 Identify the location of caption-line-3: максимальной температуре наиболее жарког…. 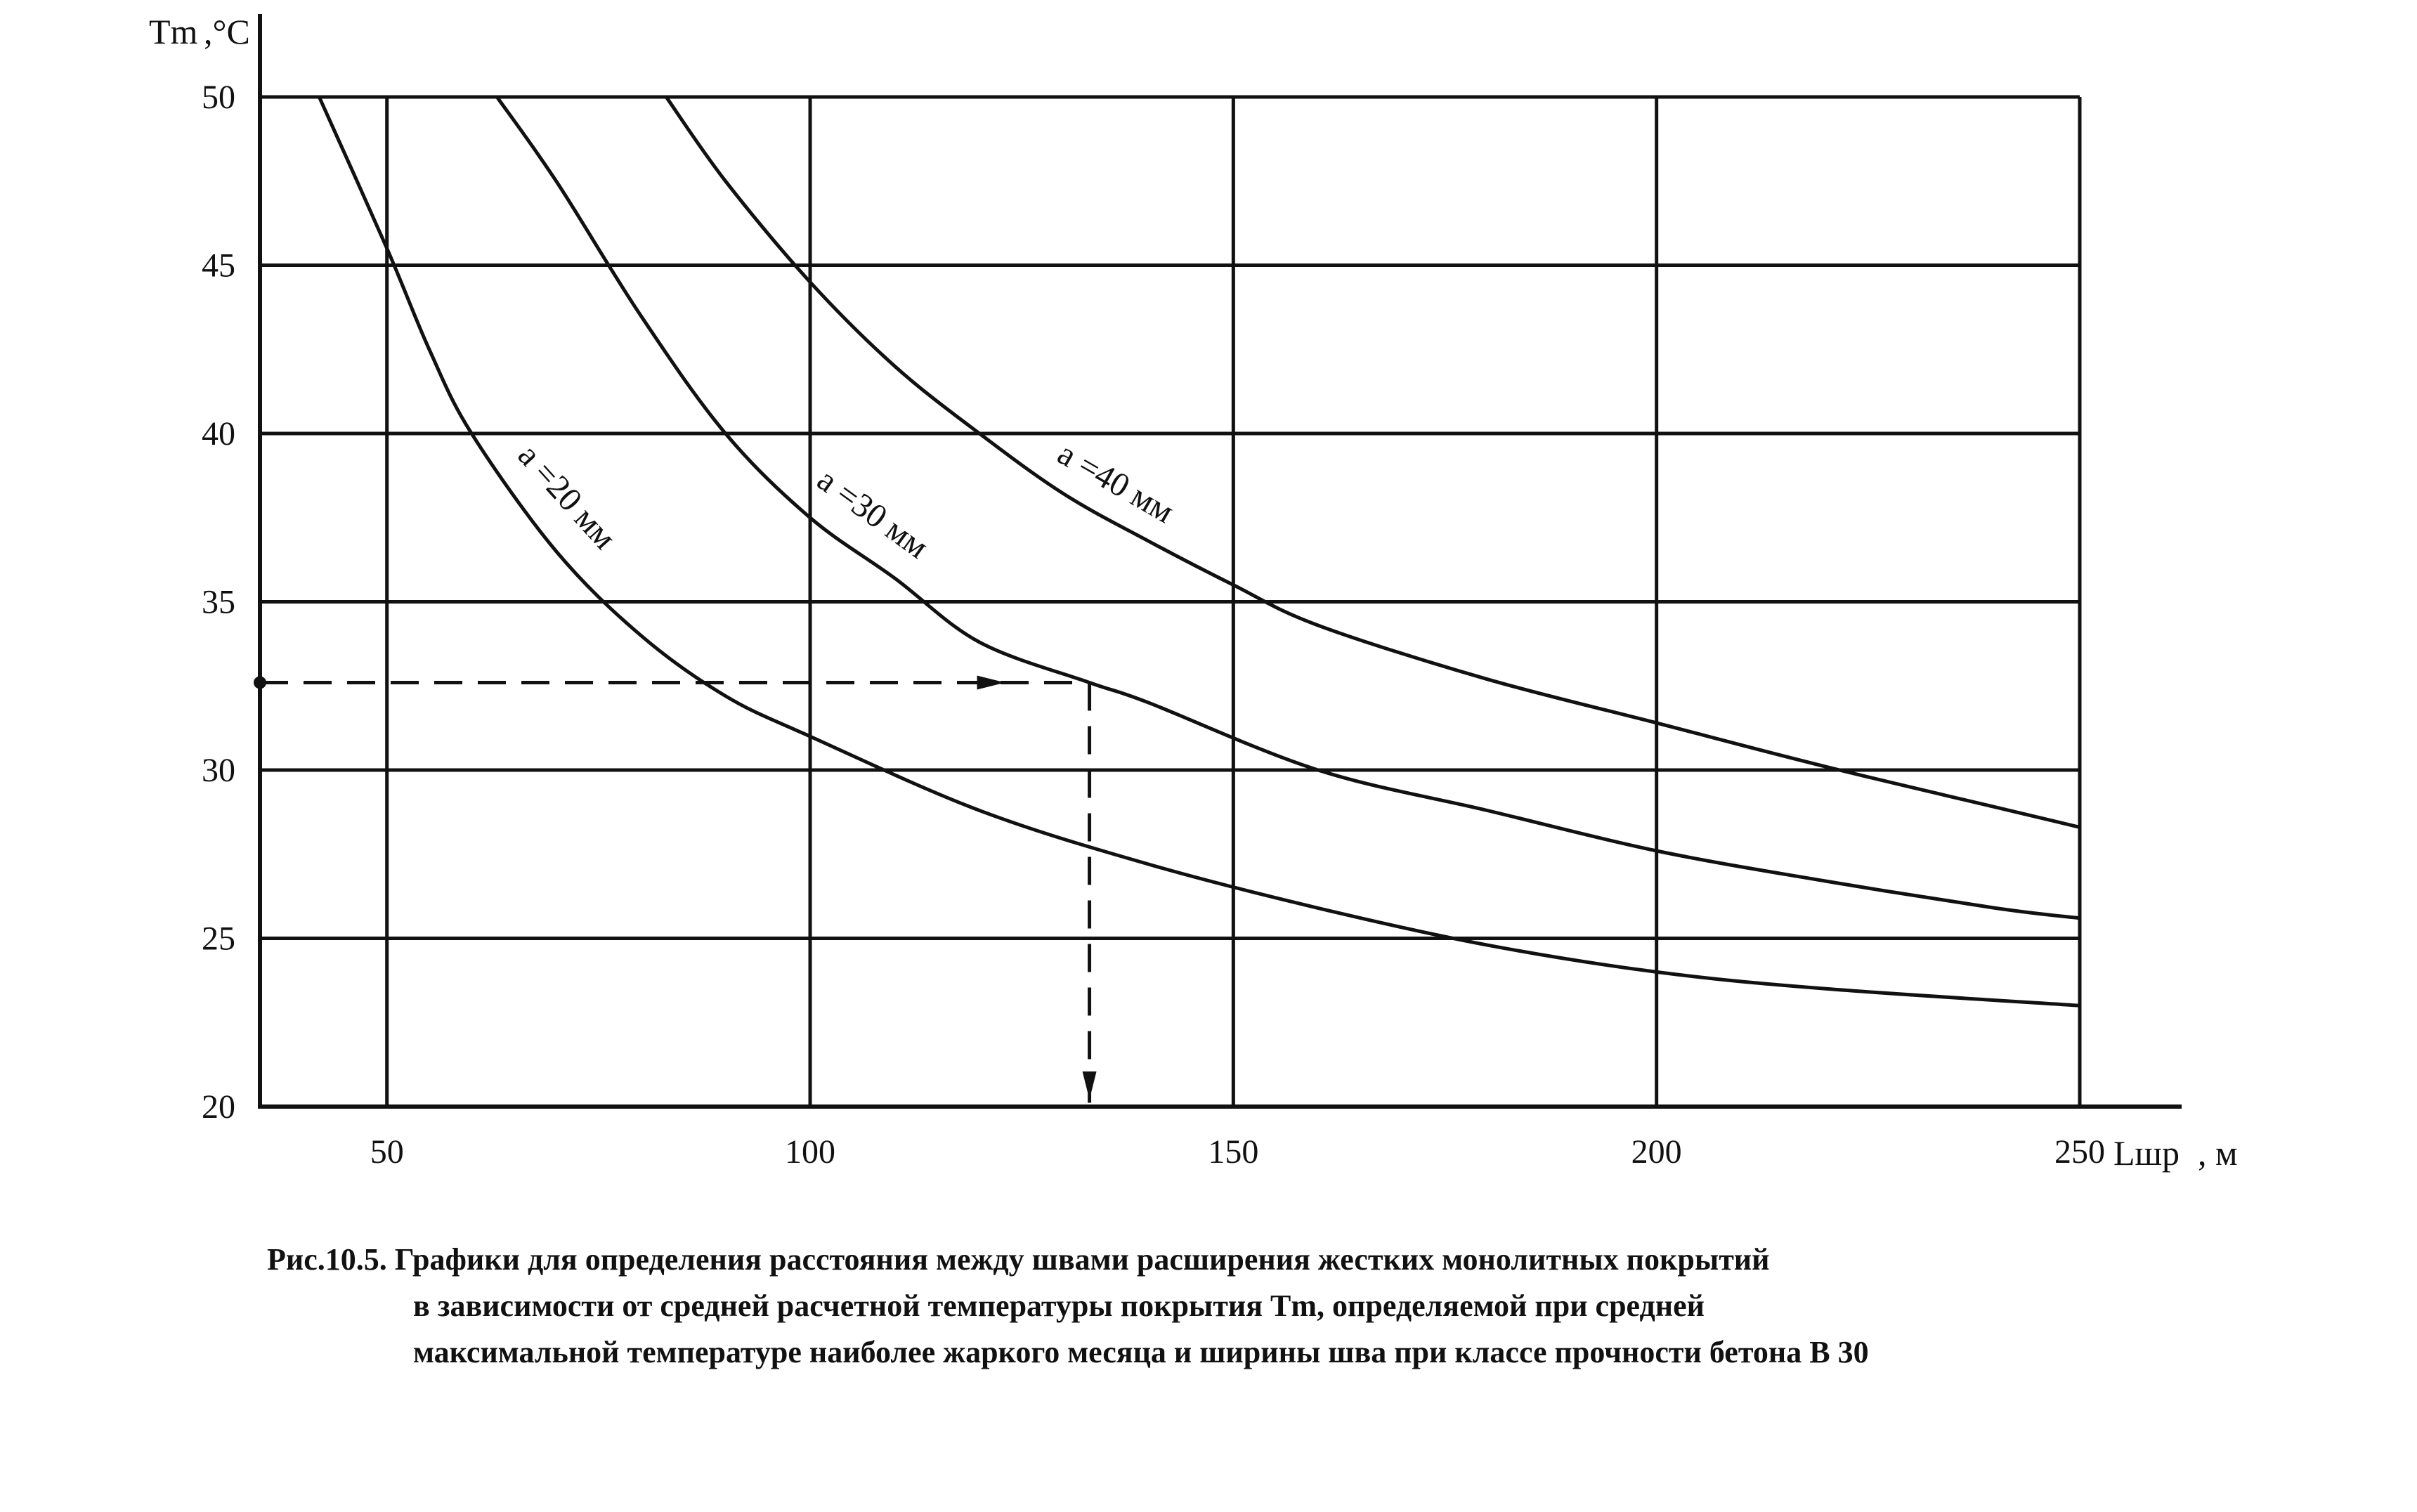
(1141, 1352).